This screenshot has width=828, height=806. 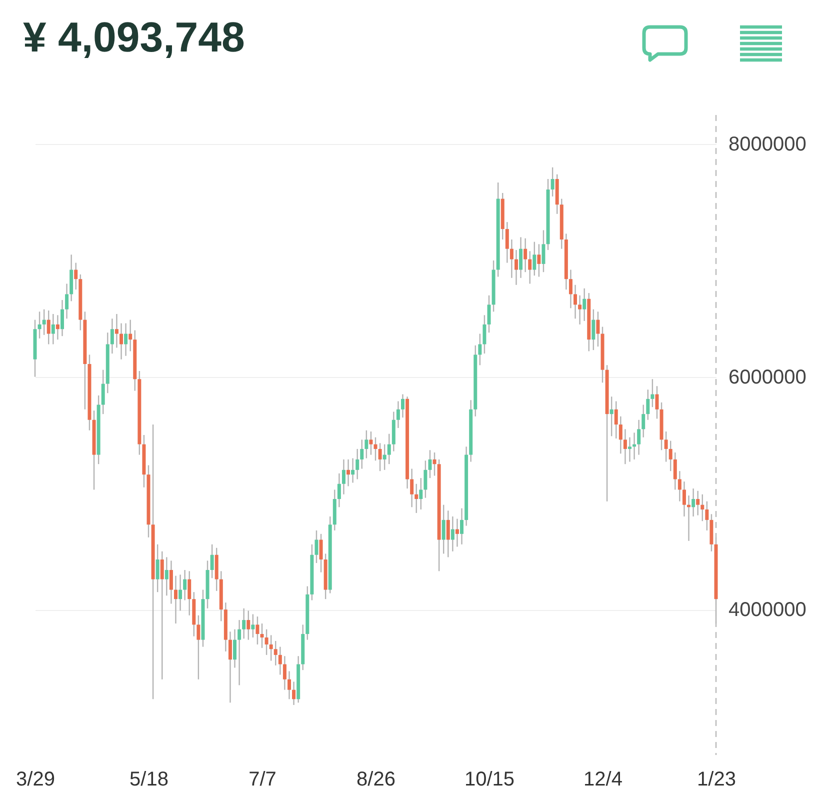 I want to click on x-tick-label: 1/23, so click(x=716, y=779).